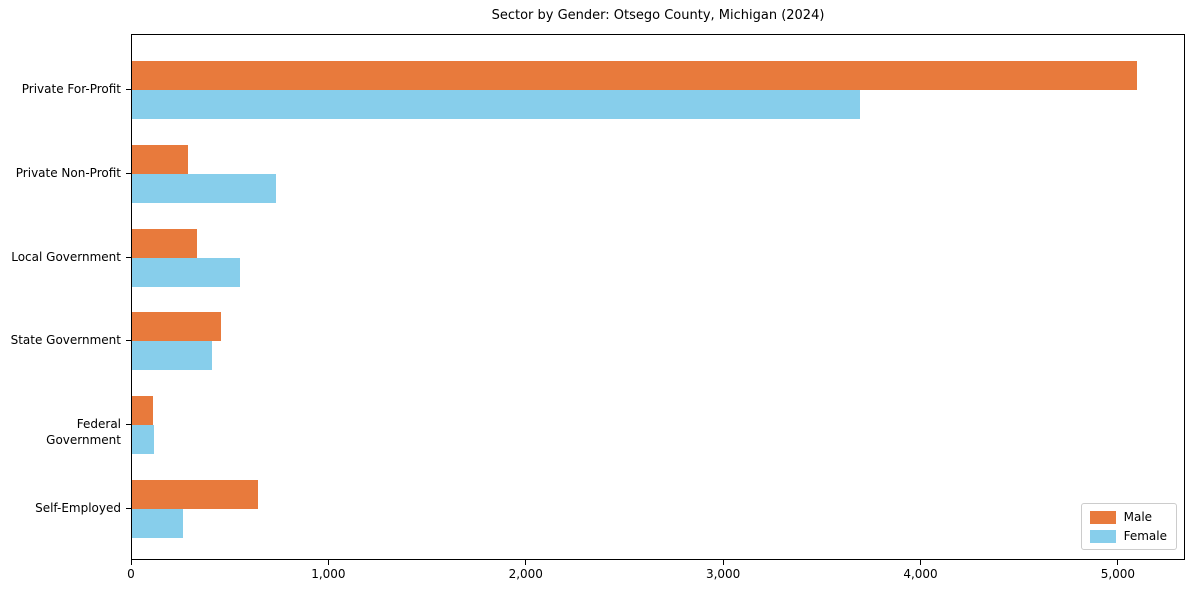  Describe the element at coordinates (723, 574) in the screenshot. I see `x-tick-label: 3,000` at that location.